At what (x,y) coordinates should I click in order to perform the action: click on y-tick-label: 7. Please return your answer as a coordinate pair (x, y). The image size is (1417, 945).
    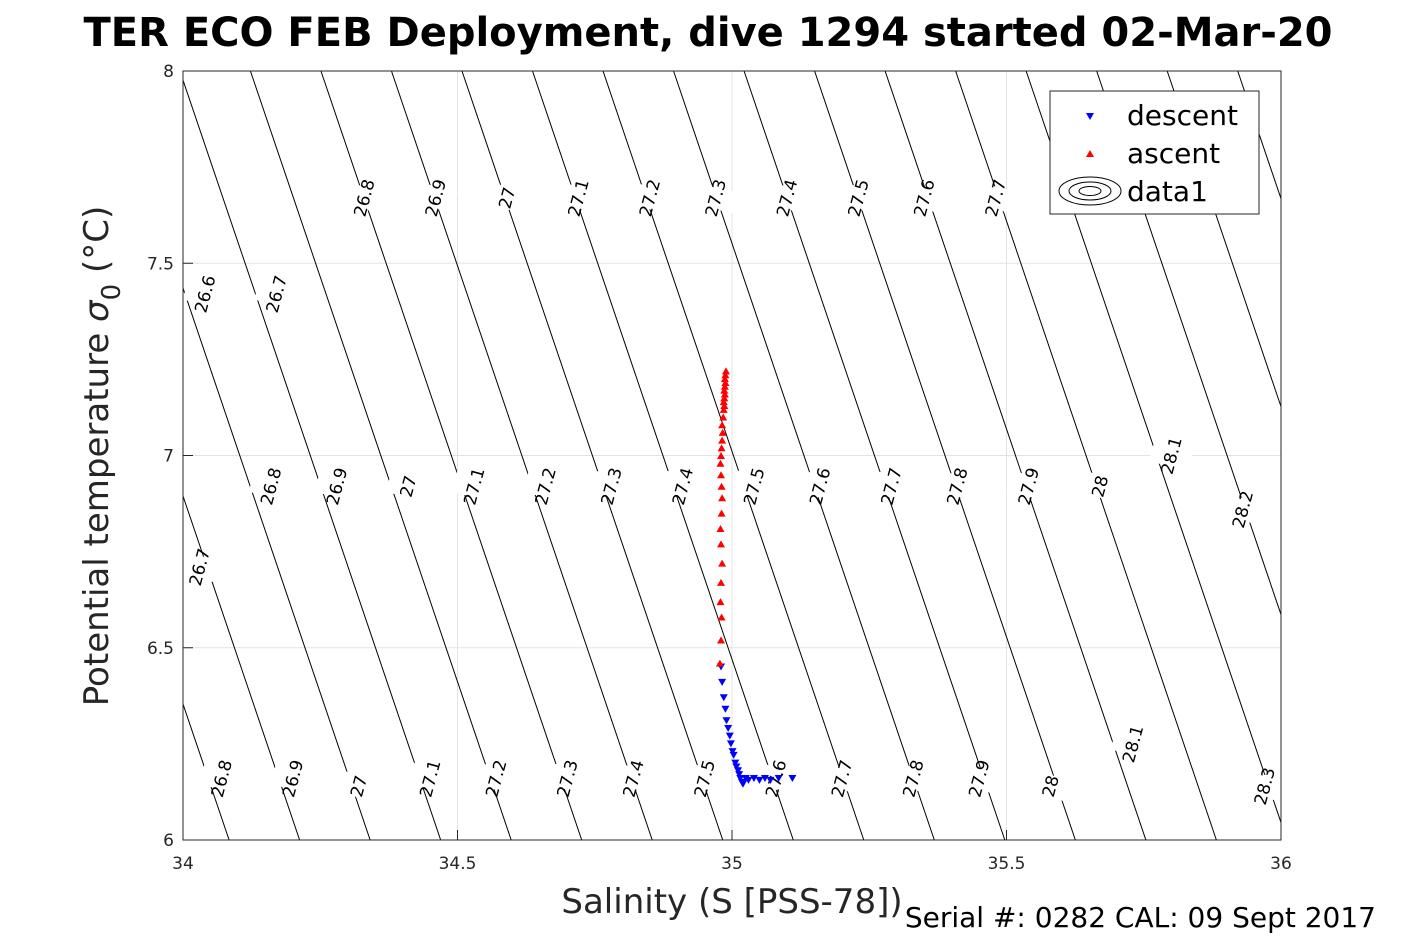
    Looking at the image, I should click on (168, 457).